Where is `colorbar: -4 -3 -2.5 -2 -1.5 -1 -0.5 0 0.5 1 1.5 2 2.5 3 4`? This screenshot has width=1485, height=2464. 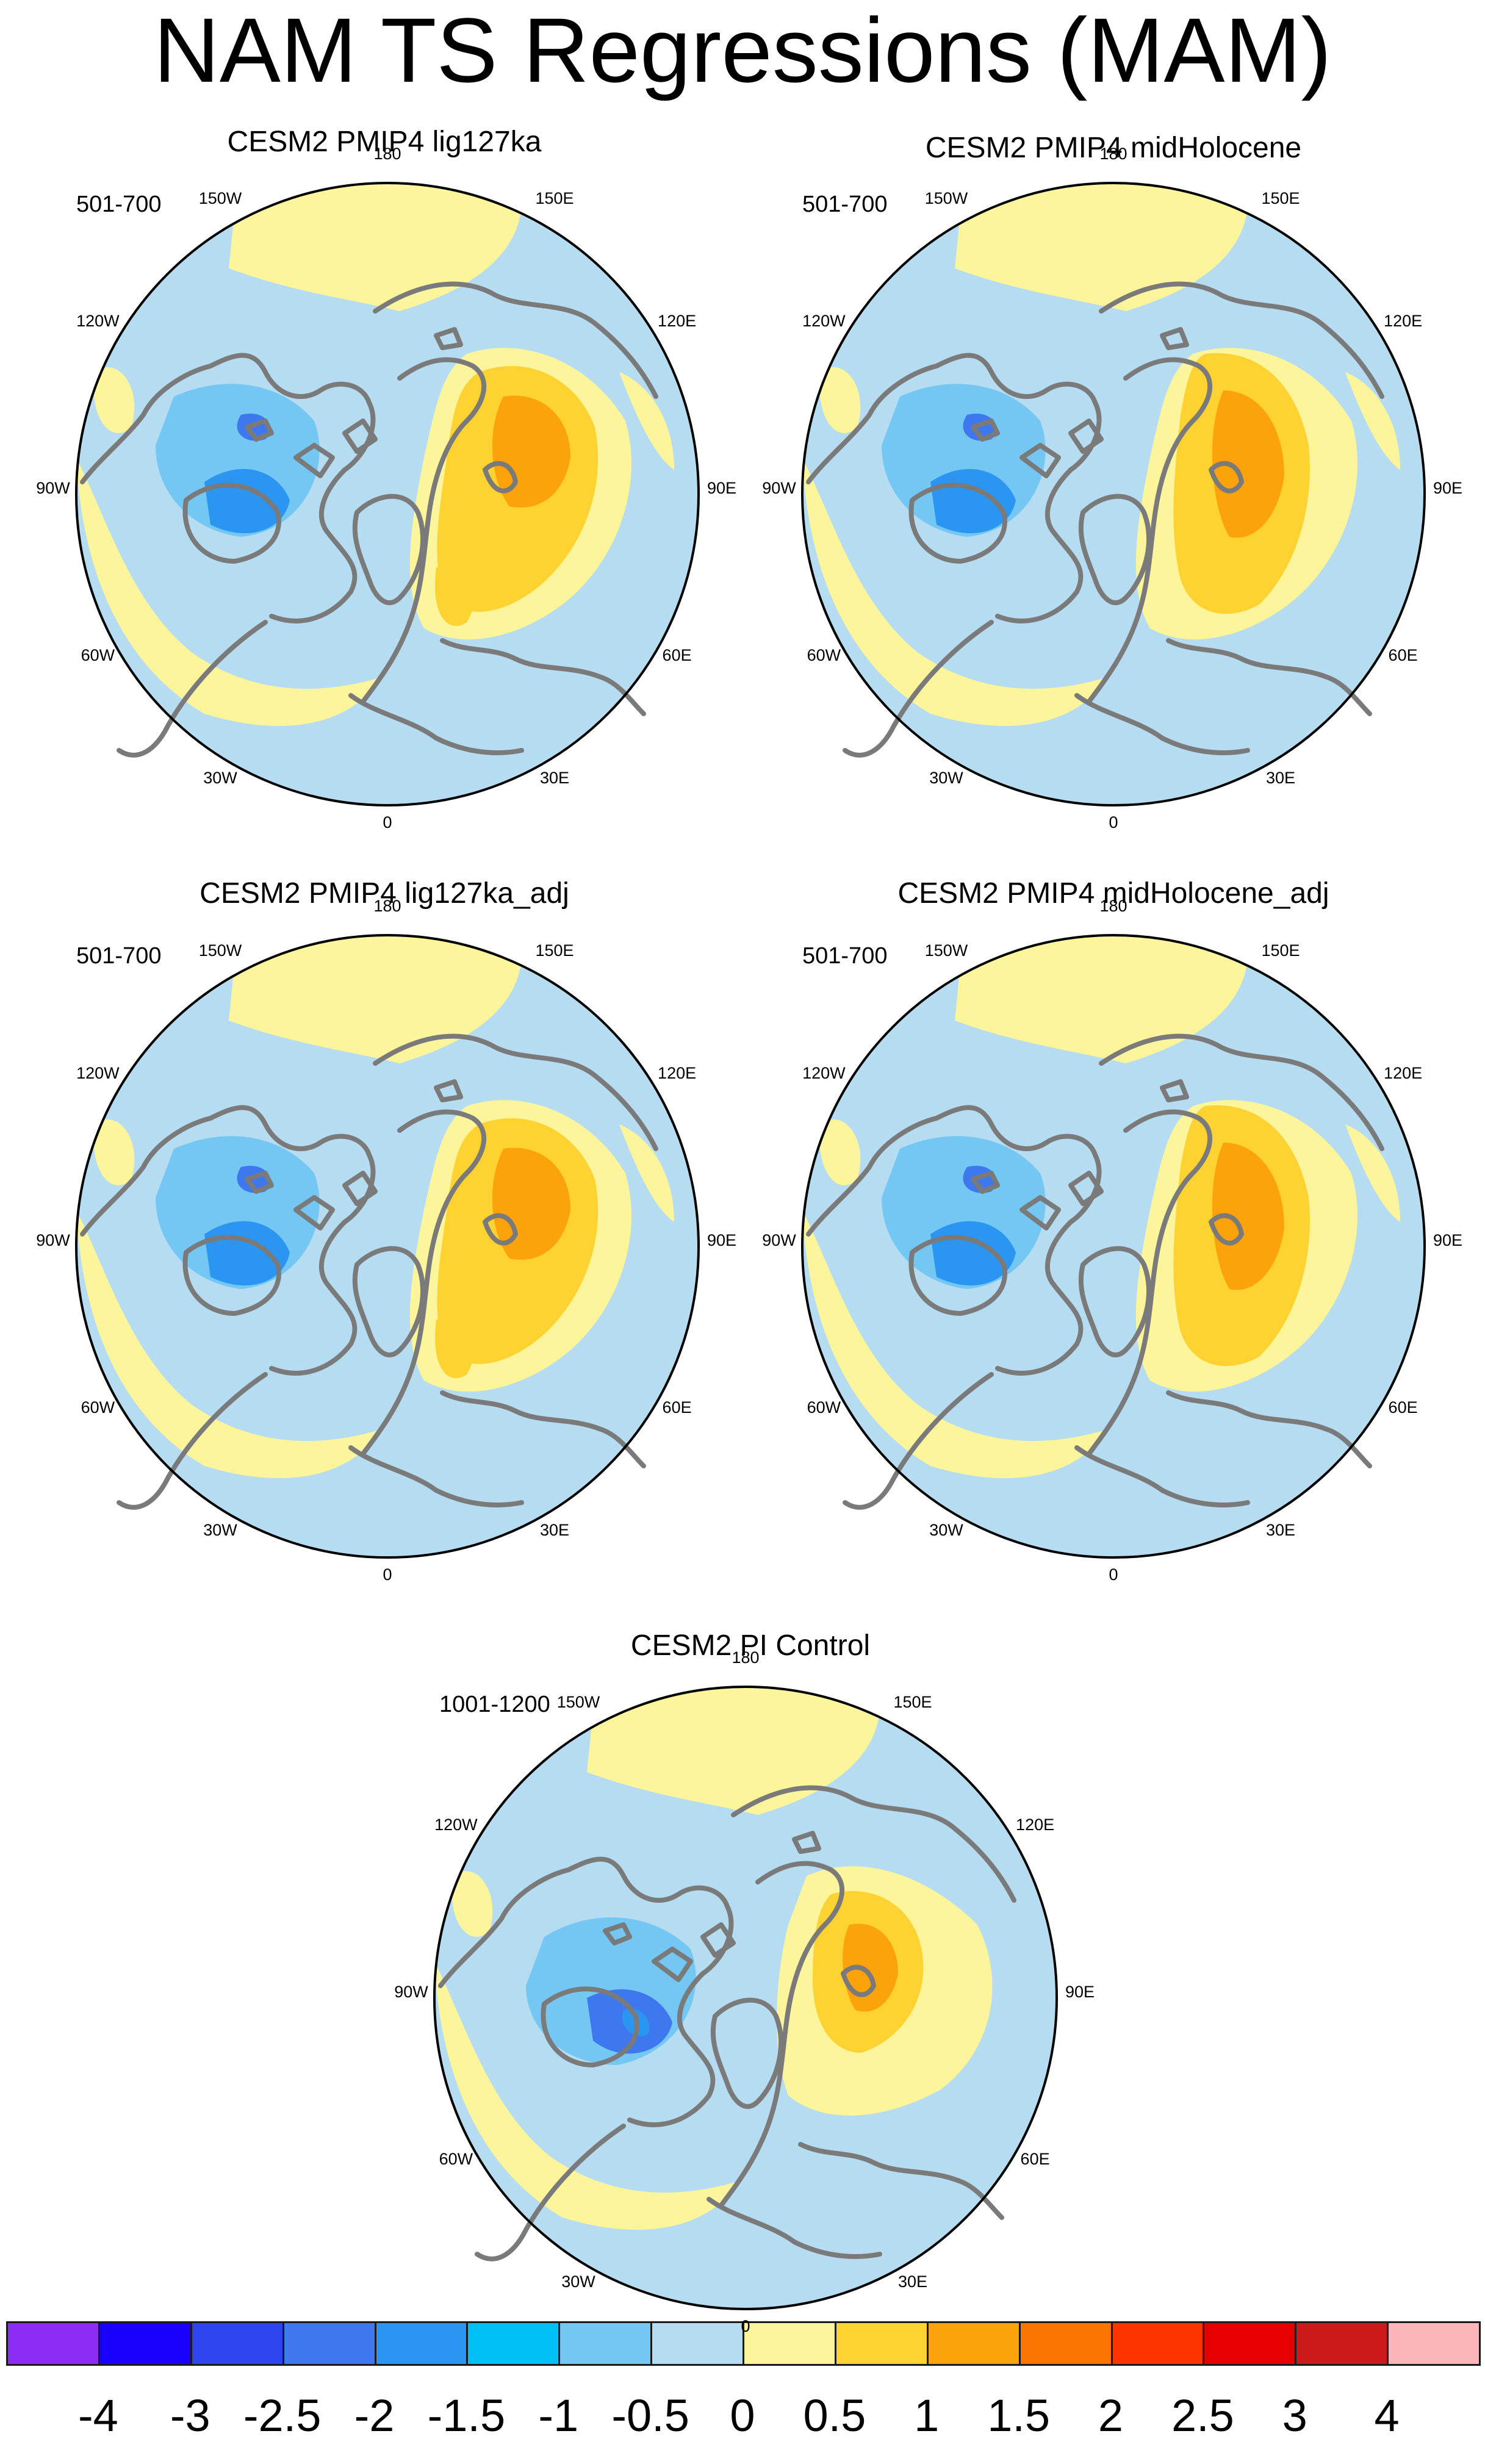 colorbar: -4 -3 -2.5 -2 -1.5 -1 -0.5 0 0.5 1 1.5 2 2.5 3 4 is located at coordinates (744, 2392).